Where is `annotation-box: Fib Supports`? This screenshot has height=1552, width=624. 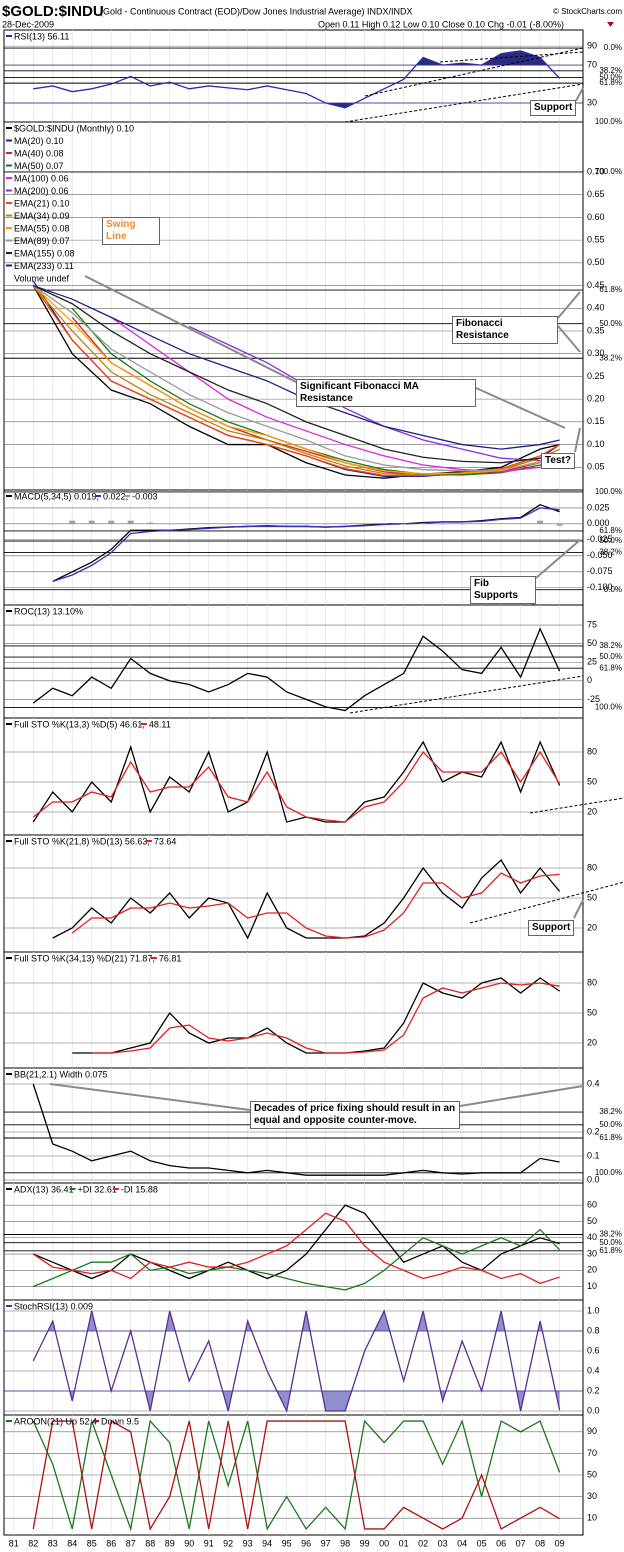 annotation-box: Fib Supports is located at coordinates (503, 590).